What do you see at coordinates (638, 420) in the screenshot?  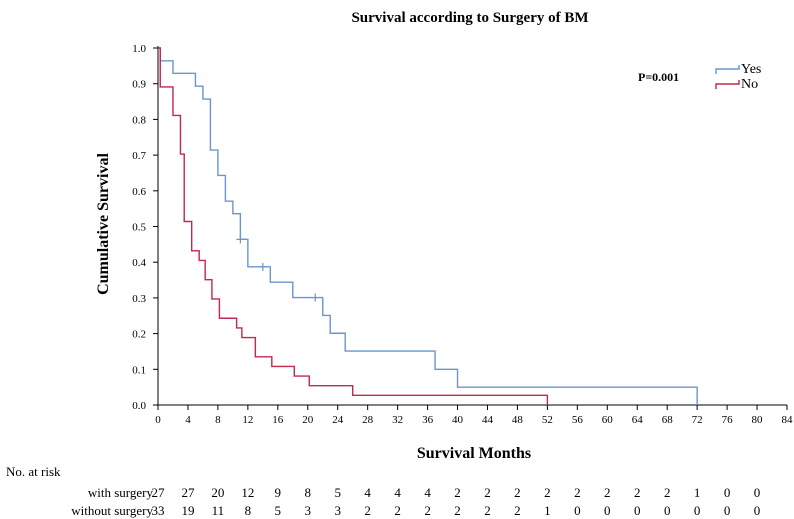 I see `x-tick-label: 64` at bounding box center [638, 420].